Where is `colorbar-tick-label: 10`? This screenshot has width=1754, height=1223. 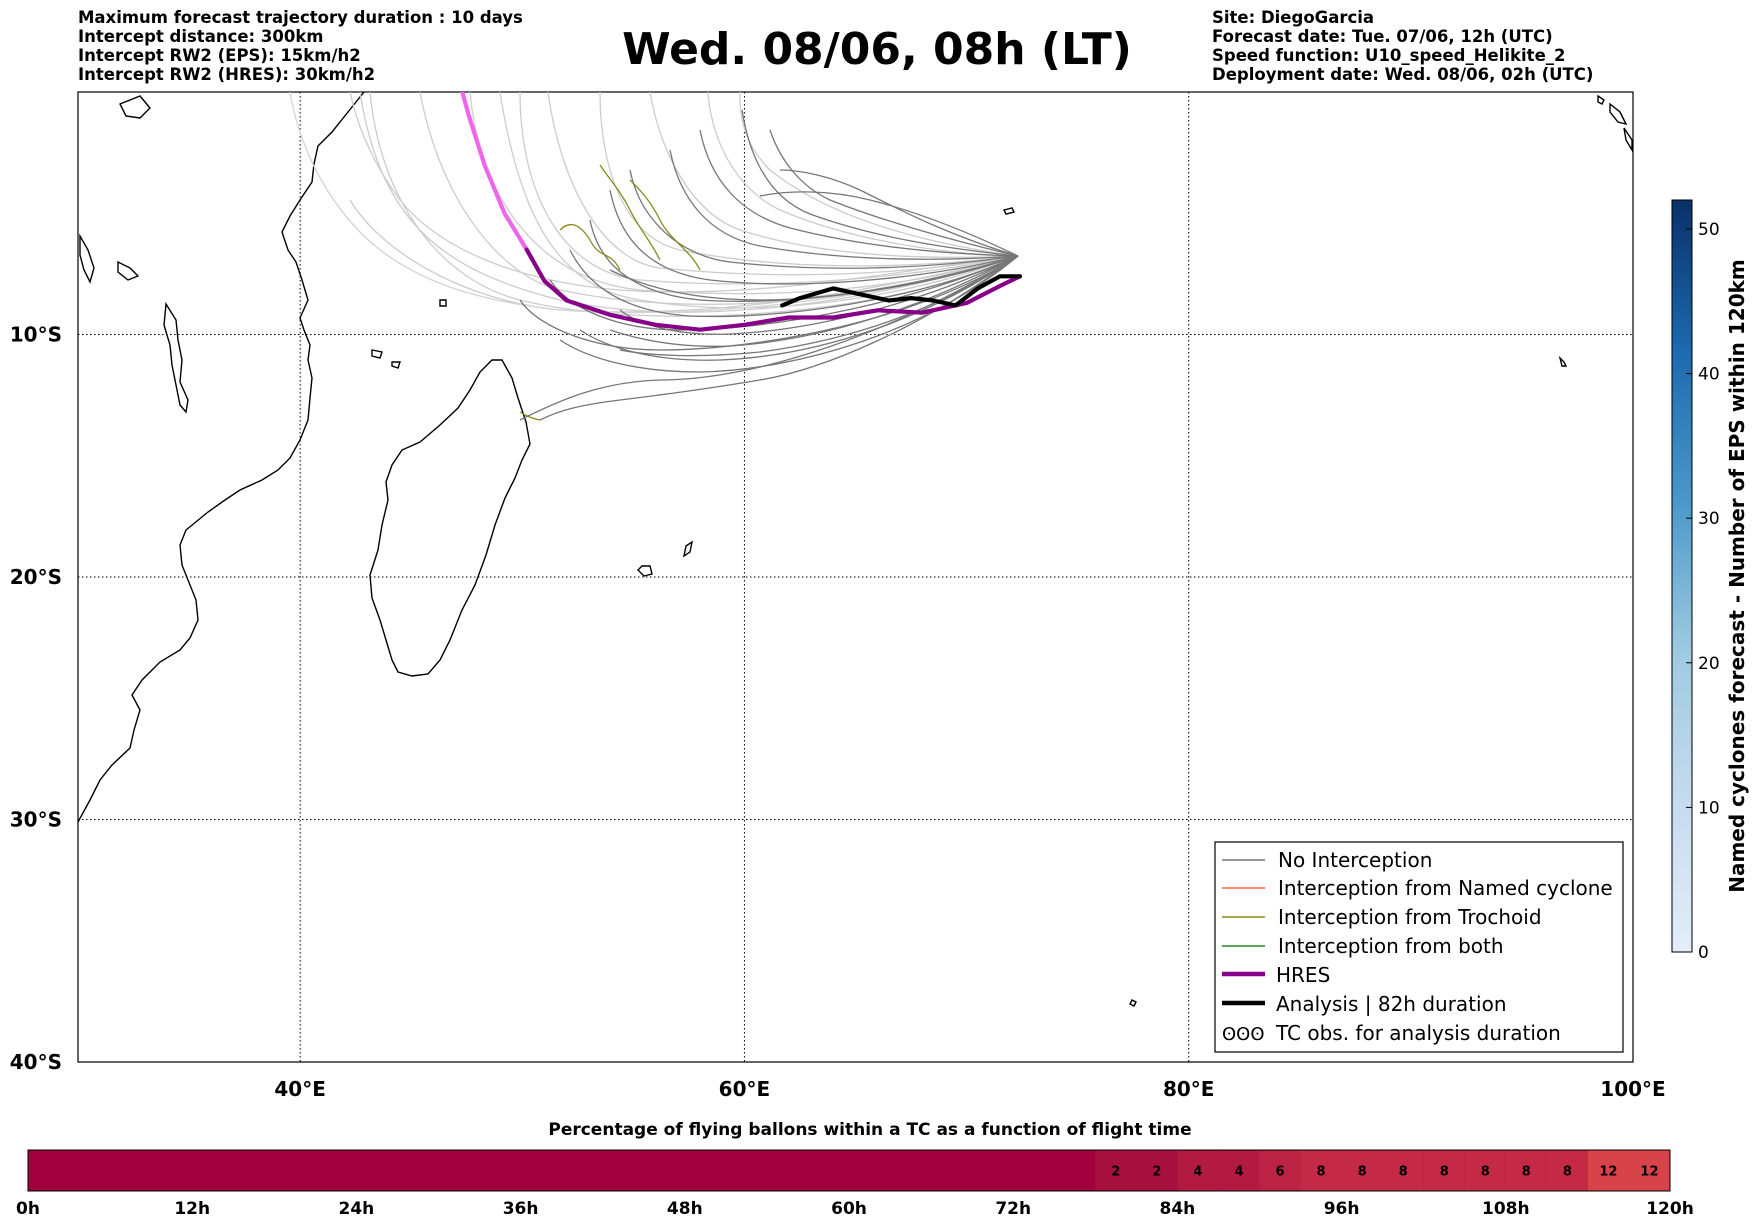 colorbar-tick-label: 10 is located at coordinates (1709, 808).